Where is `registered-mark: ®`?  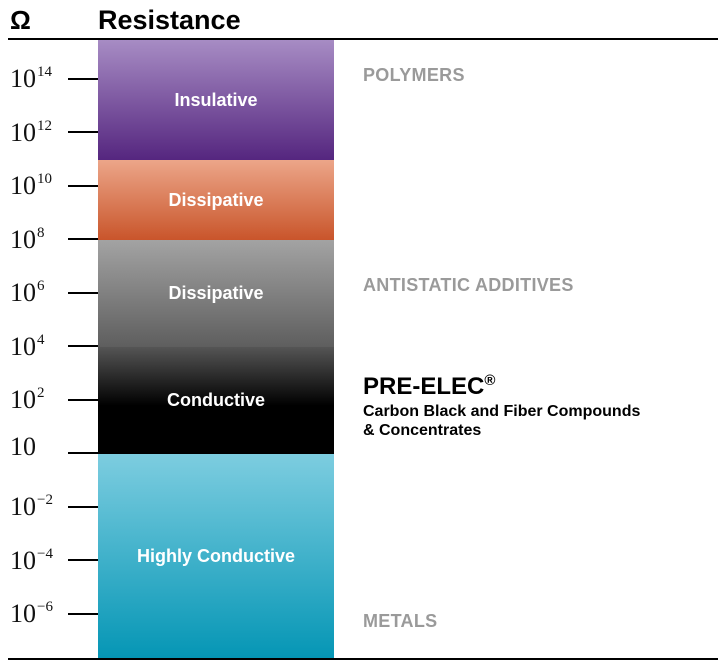
registered-mark: ® is located at coordinates (490, 380).